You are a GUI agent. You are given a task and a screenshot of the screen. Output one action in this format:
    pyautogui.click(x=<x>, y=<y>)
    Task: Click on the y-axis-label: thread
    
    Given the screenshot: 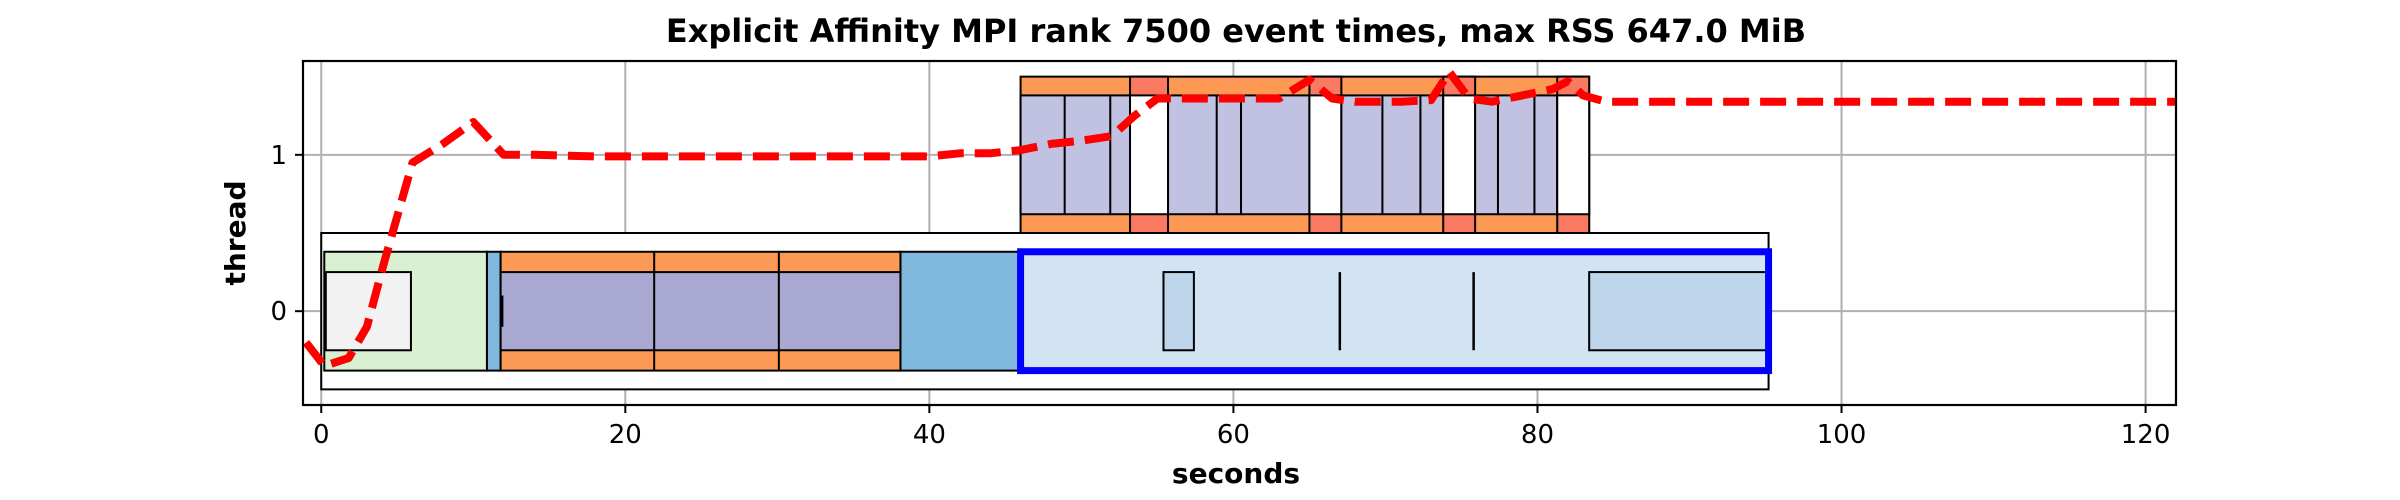 What is the action you would take?
    pyautogui.click(x=235, y=232)
    